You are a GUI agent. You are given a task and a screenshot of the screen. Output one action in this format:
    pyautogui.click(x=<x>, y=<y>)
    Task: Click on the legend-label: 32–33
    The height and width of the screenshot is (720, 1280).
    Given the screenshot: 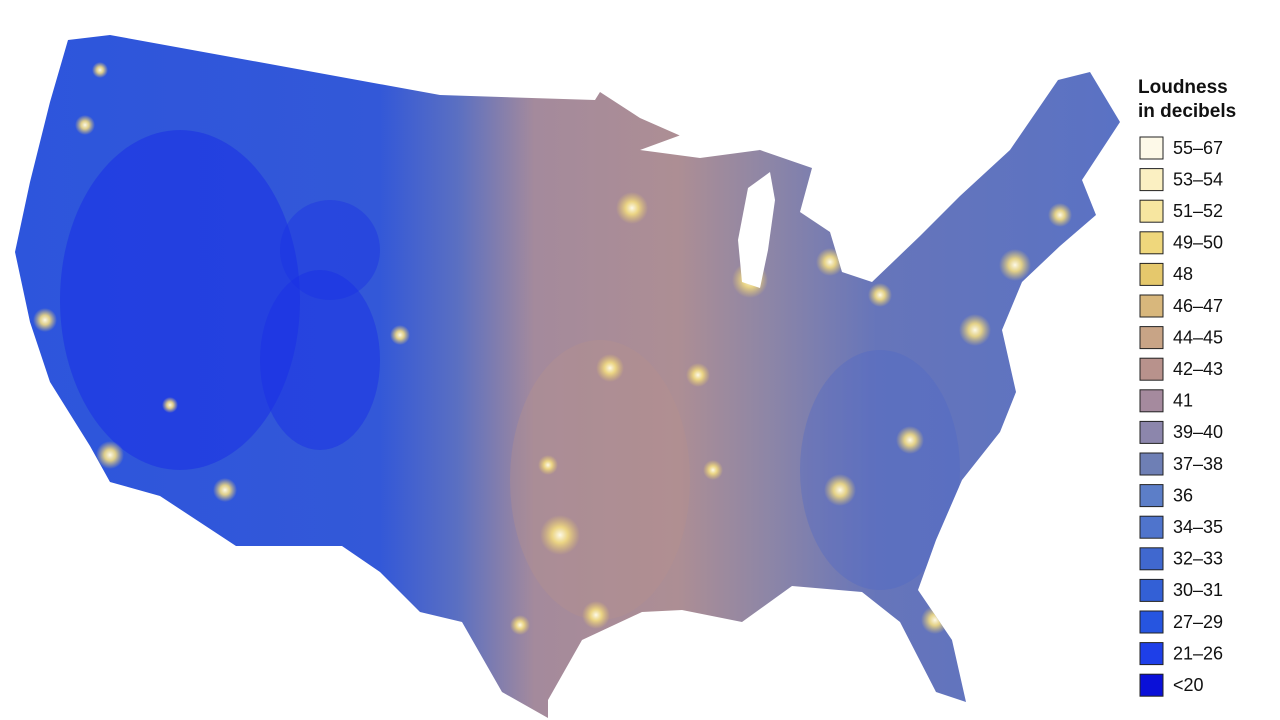 What is the action you would take?
    pyautogui.click(x=1198, y=559)
    